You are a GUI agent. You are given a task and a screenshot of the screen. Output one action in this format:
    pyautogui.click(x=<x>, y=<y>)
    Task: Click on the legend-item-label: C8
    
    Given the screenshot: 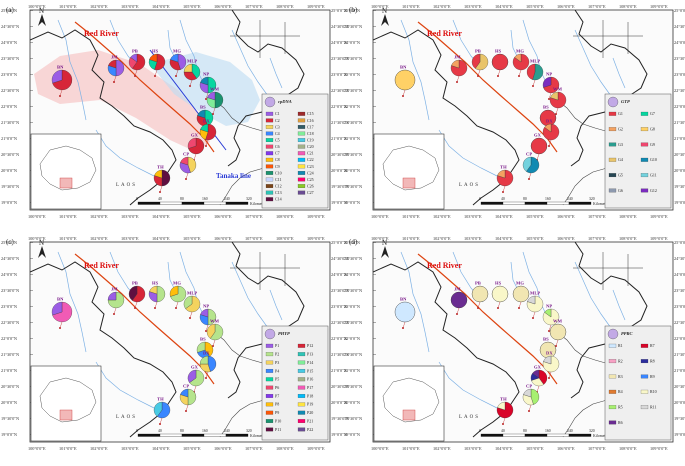 What is the action you would take?
    pyautogui.click(x=277, y=159)
    